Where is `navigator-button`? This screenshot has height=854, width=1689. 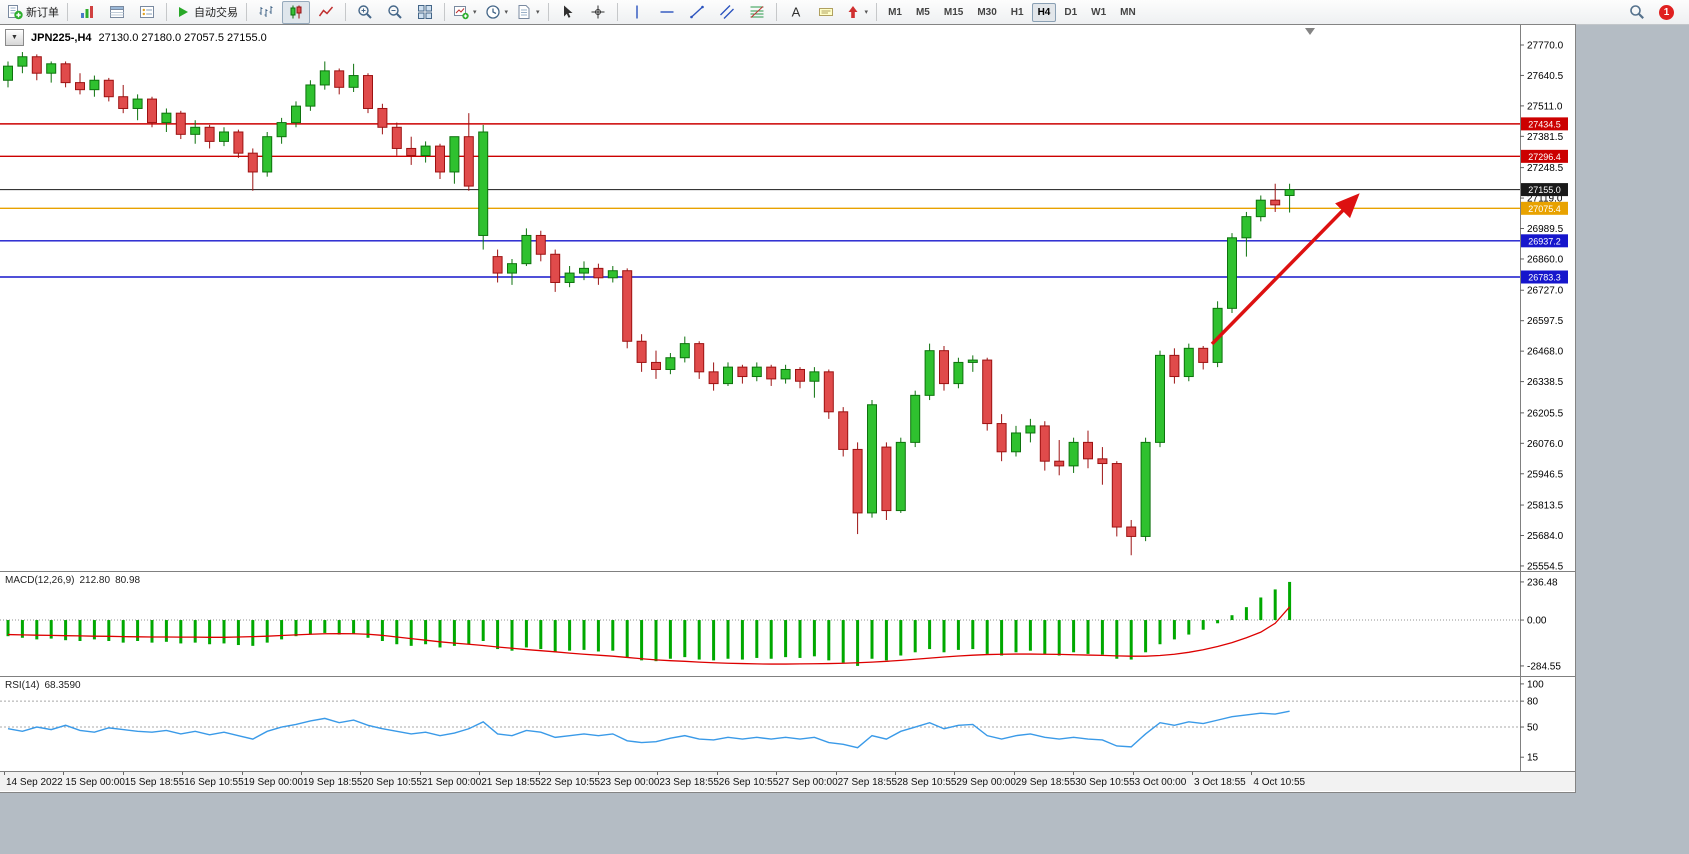
navigator-button is located at coordinates (147, 12).